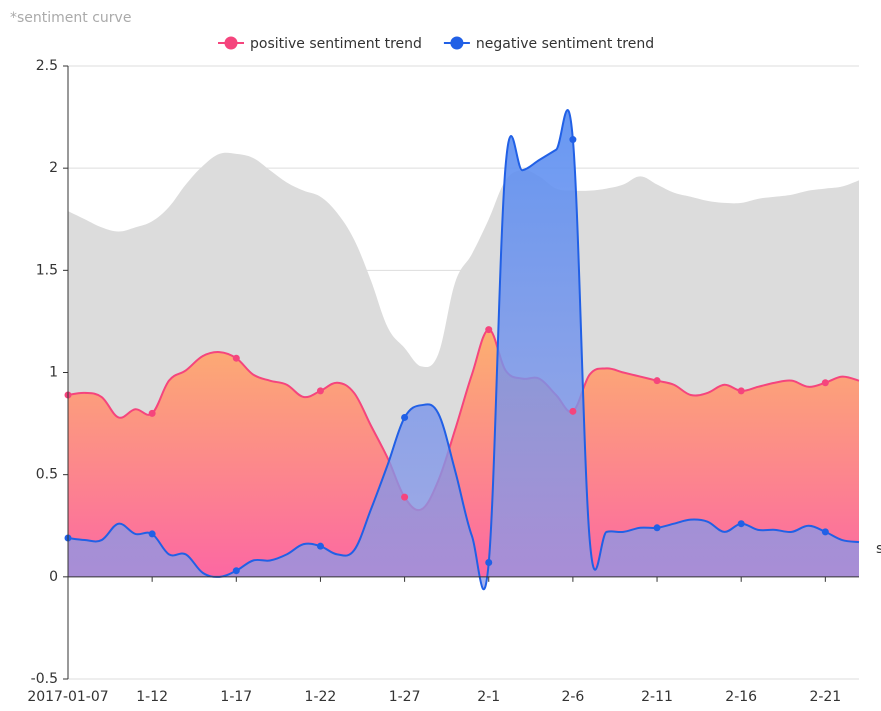 This screenshot has width=881, height=711. Describe the element at coordinates (53, 577) in the screenshot. I see `y-tick-label: 0` at that location.